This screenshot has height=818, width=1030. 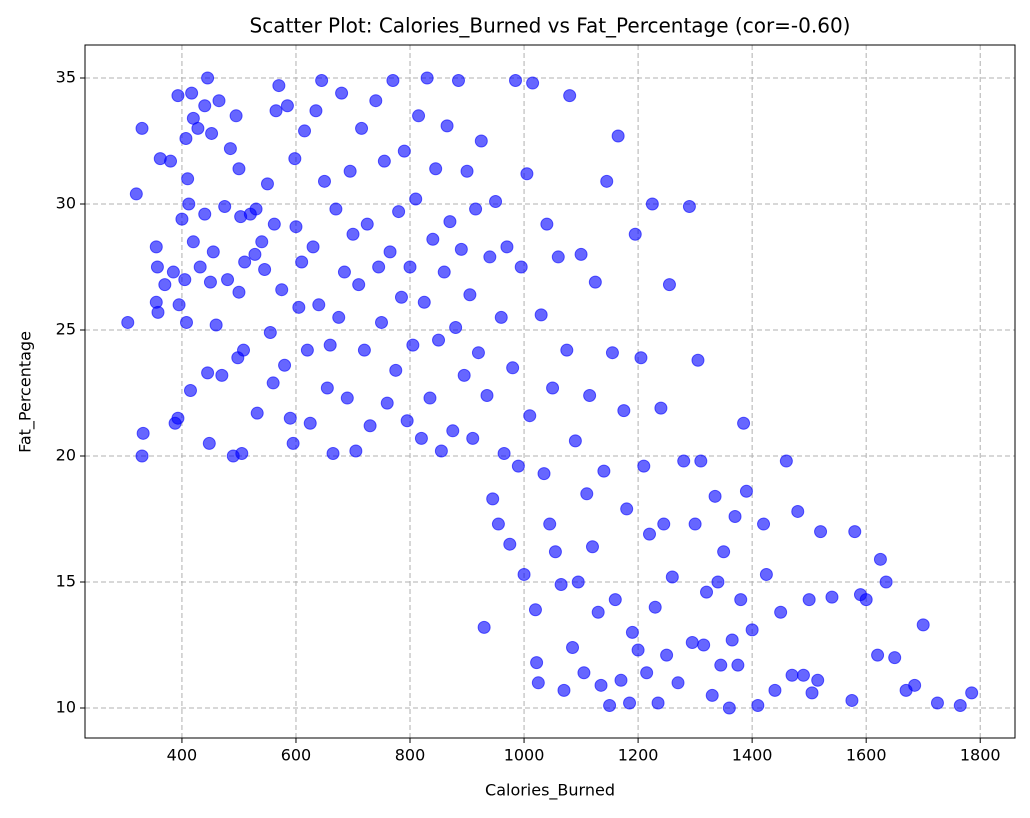 I want to click on x-tick-label: 1800, so click(x=980, y=755).